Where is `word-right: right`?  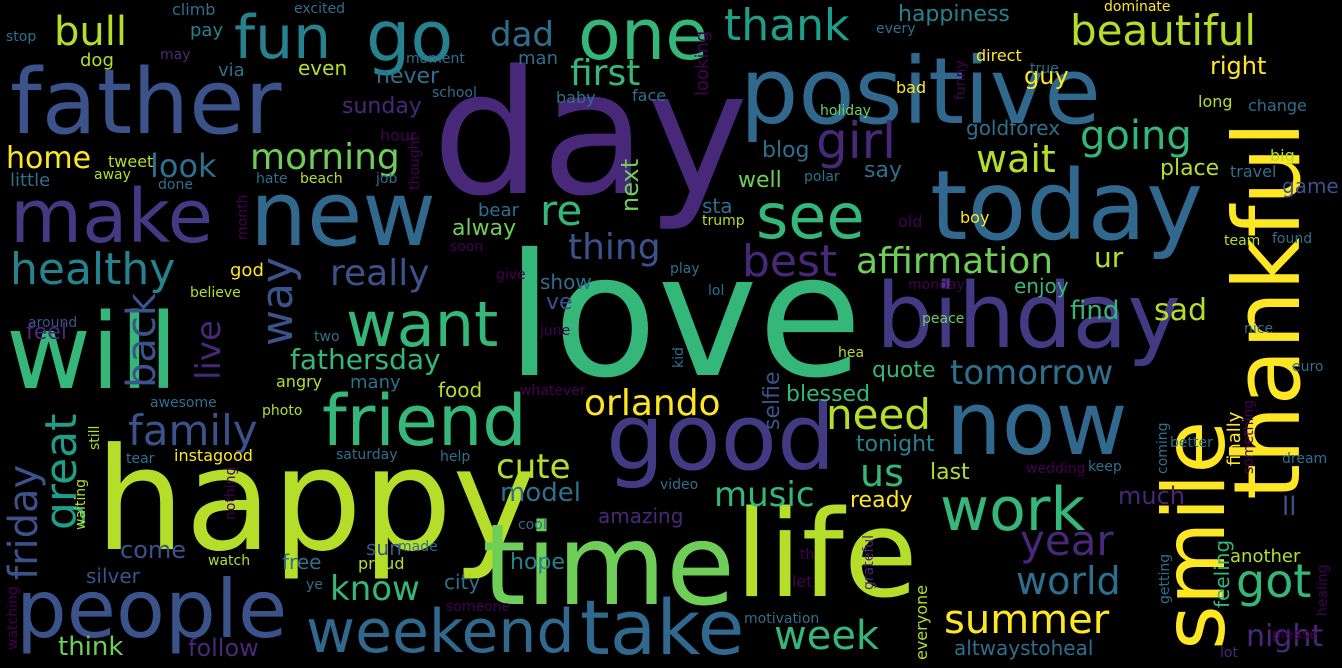 word-right: right is located at coordinates (1238, 66).